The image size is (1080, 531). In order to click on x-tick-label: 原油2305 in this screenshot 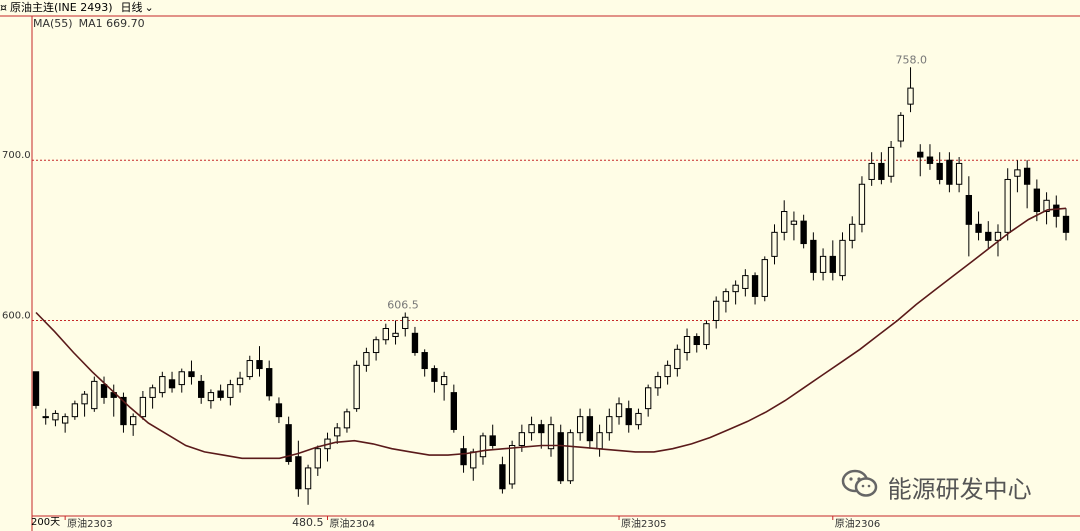, I will do `click(643, 523)`.